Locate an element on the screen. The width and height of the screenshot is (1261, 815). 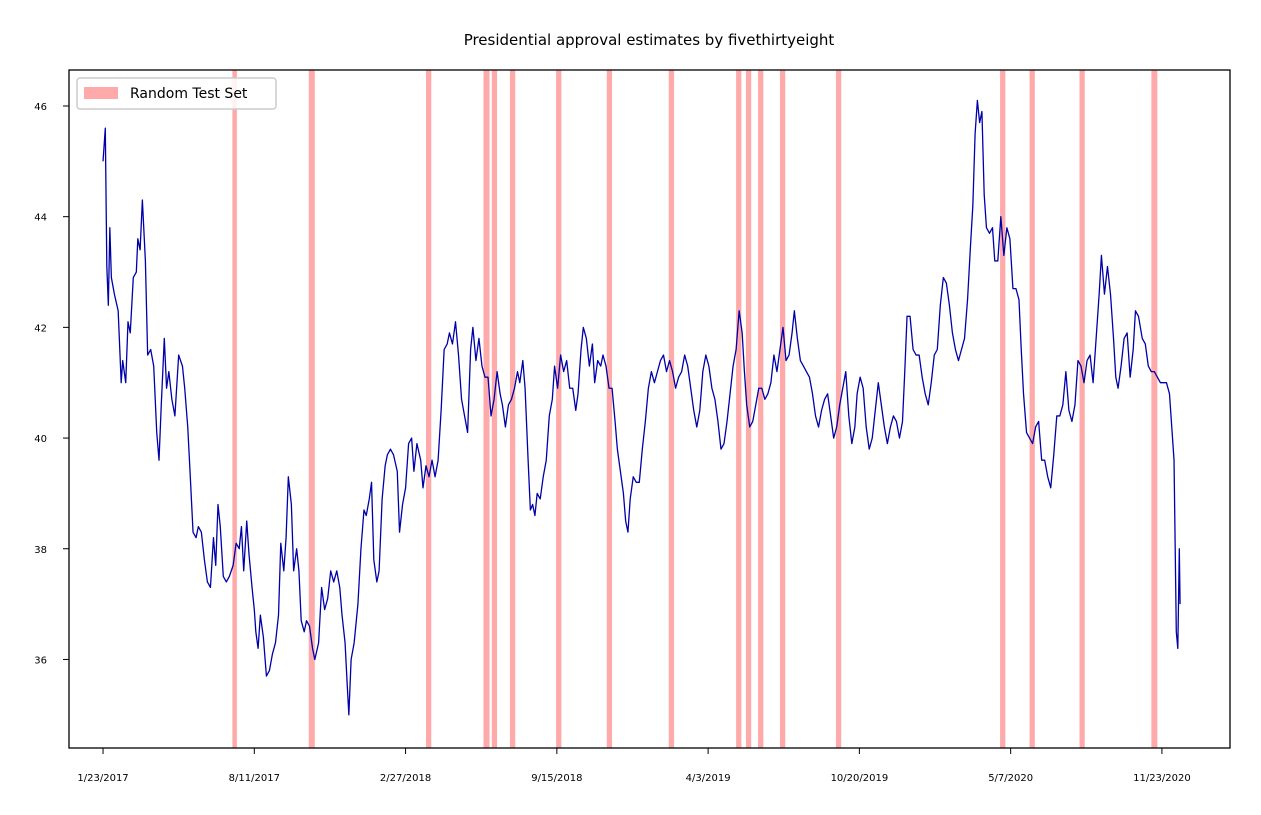
x-tick-label-7: 5/7/2020 is located at coordinates (1010, 778).